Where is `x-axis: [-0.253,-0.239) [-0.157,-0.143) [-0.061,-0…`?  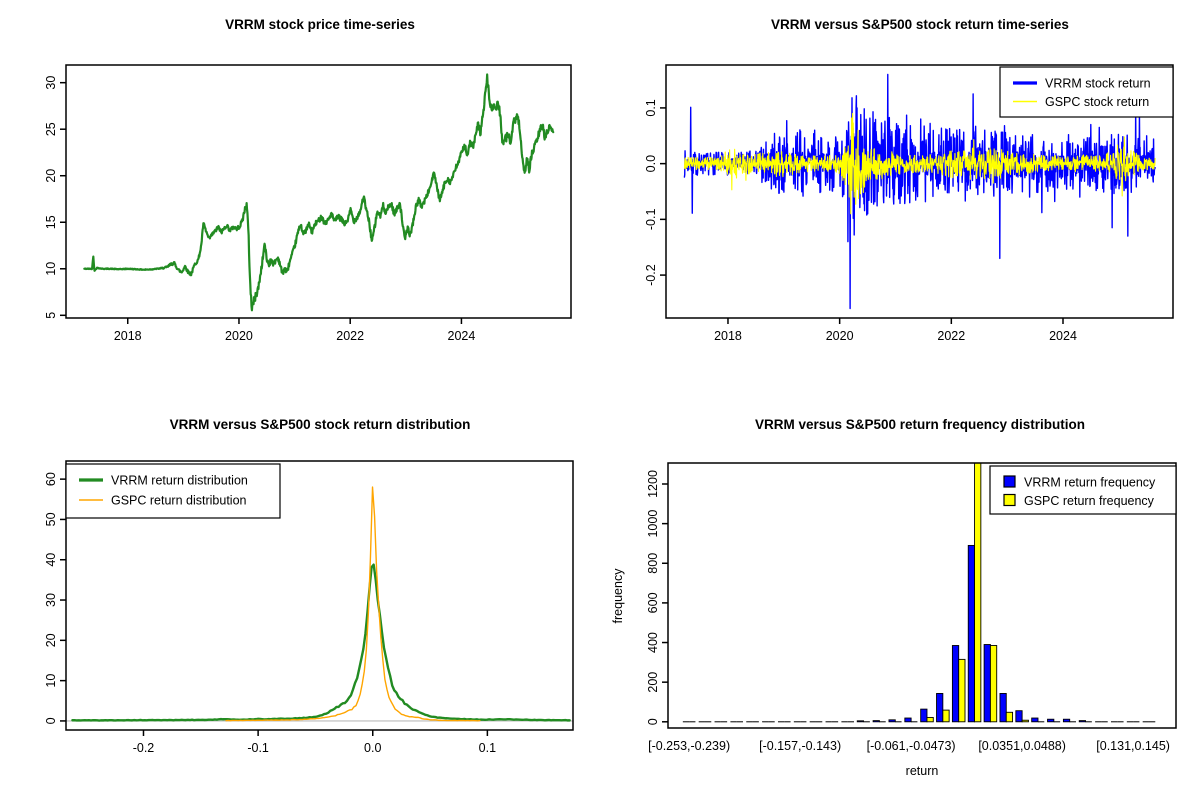
x-axis: [-0.253,-0.239) [-0.157,-0.143) [-0.061,-0… is located at coordinates (909, 746).